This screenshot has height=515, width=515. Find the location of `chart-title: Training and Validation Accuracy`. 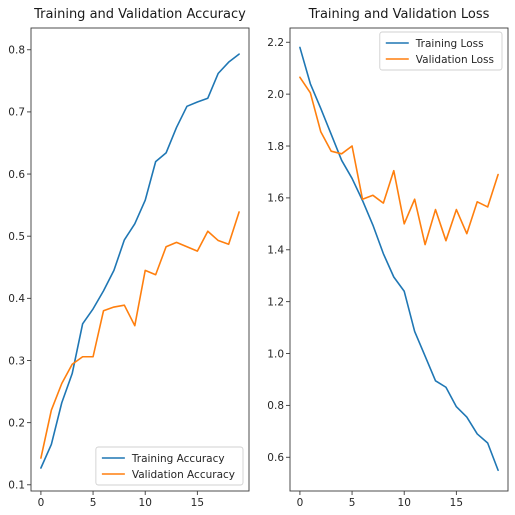

chart-title: Training and Validation Accuracy is located at coordinates (139, 14).